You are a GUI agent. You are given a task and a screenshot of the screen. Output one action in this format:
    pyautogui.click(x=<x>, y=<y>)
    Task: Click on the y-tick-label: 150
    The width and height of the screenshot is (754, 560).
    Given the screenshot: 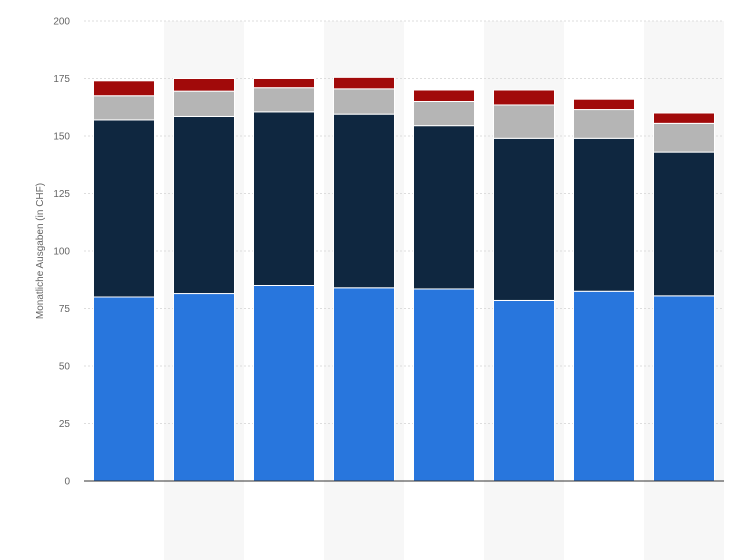 What is the action you would take?
    pyautogui.click(x=61, y=137)
    